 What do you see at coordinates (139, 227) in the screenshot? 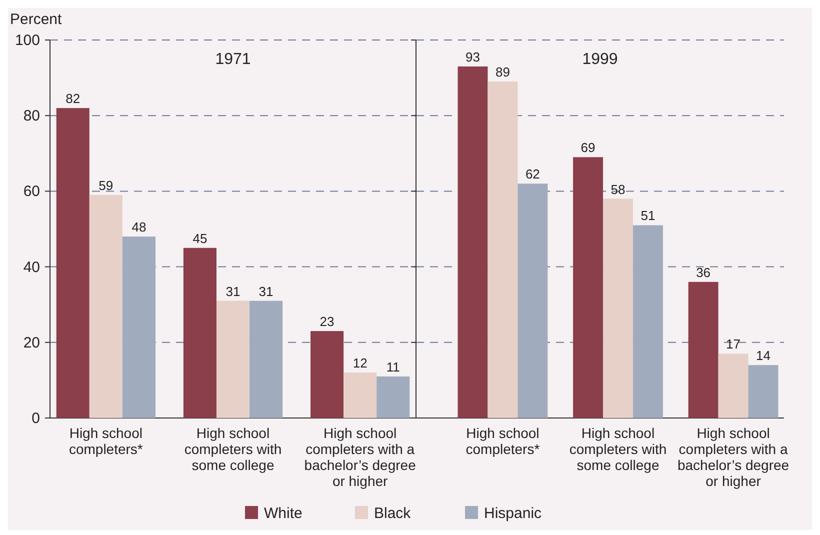
I see `data-label: 48` at bounding box center [139, 227].